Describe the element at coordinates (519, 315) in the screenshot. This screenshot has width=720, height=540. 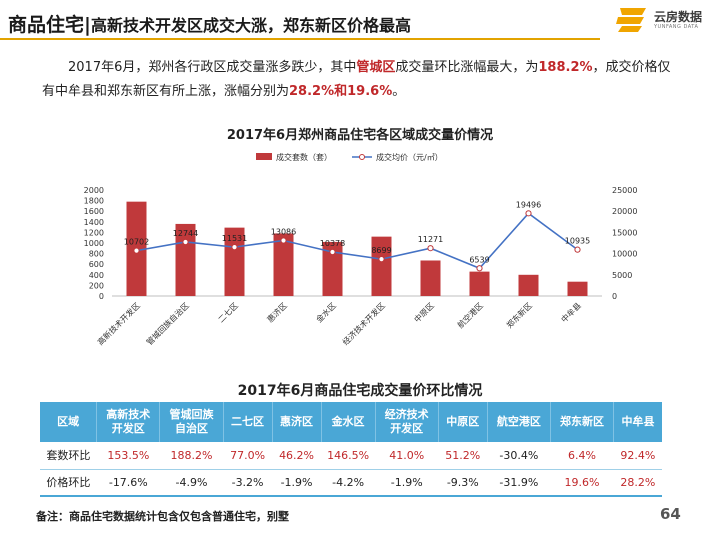
I see `x-tick-label: 郑东新区` at that location.